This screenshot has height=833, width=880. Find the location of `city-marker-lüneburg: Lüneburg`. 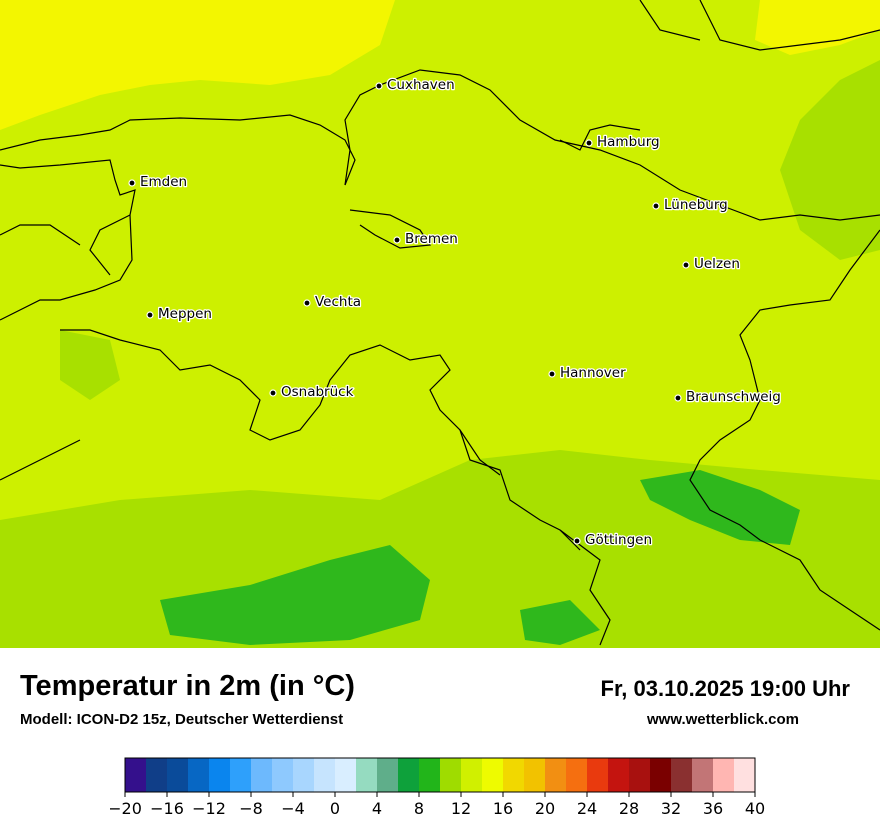

city-marker-lüneburg: Lüneburg is located at coordinates (690, 205).